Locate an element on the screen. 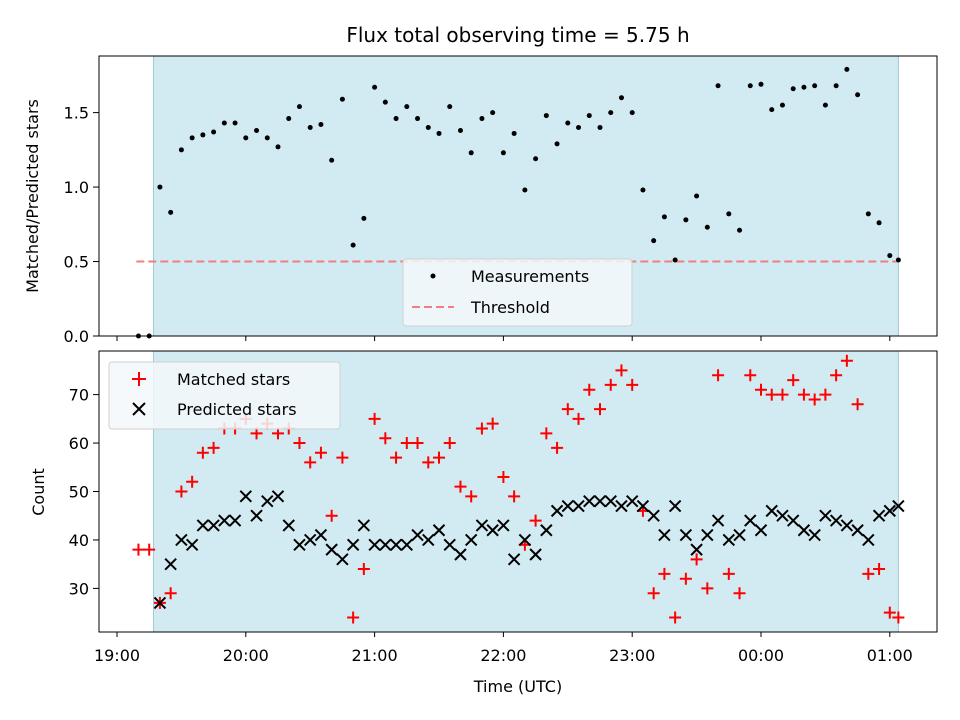  x-tick-label: 01:00 is located at coordinates (890, 655).